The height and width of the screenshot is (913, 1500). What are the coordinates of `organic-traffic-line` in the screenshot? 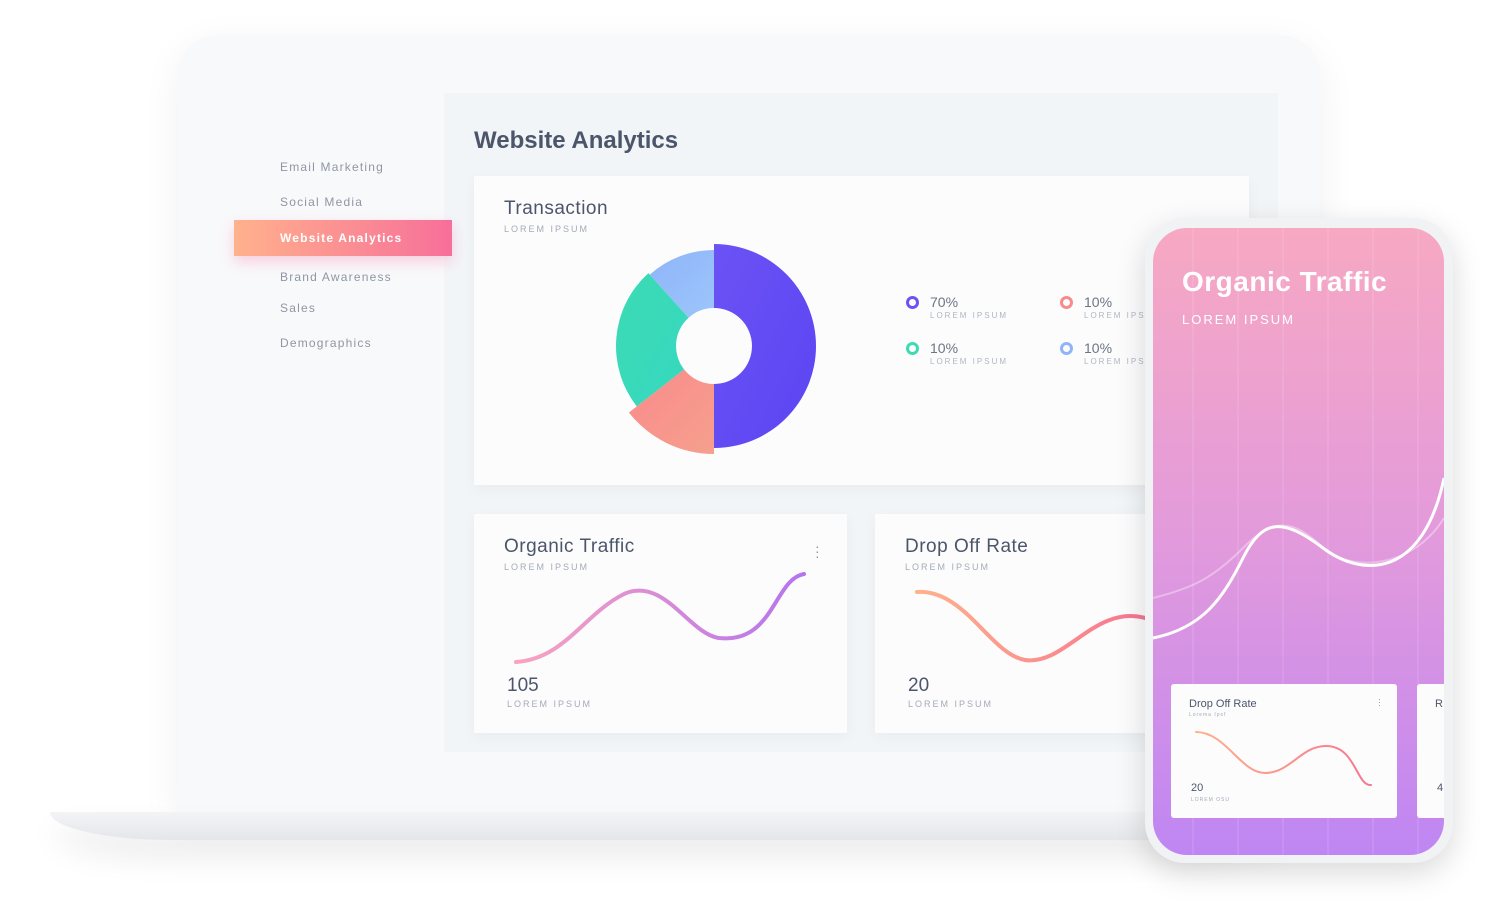 It's located at (660, 618).